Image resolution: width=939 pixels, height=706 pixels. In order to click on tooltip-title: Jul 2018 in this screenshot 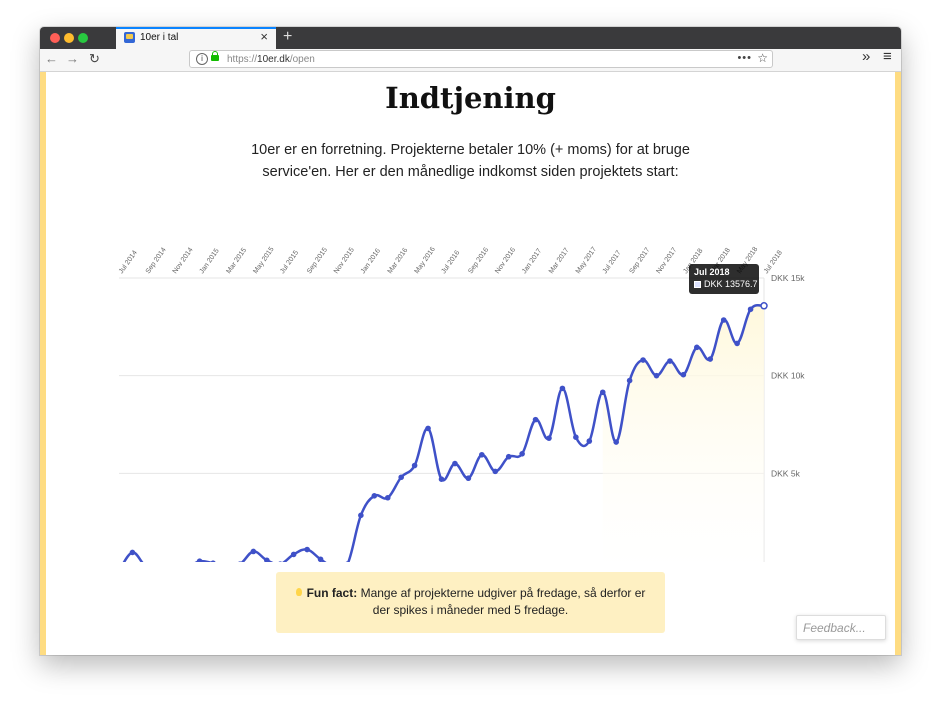, I will do `click(712, 272)`.